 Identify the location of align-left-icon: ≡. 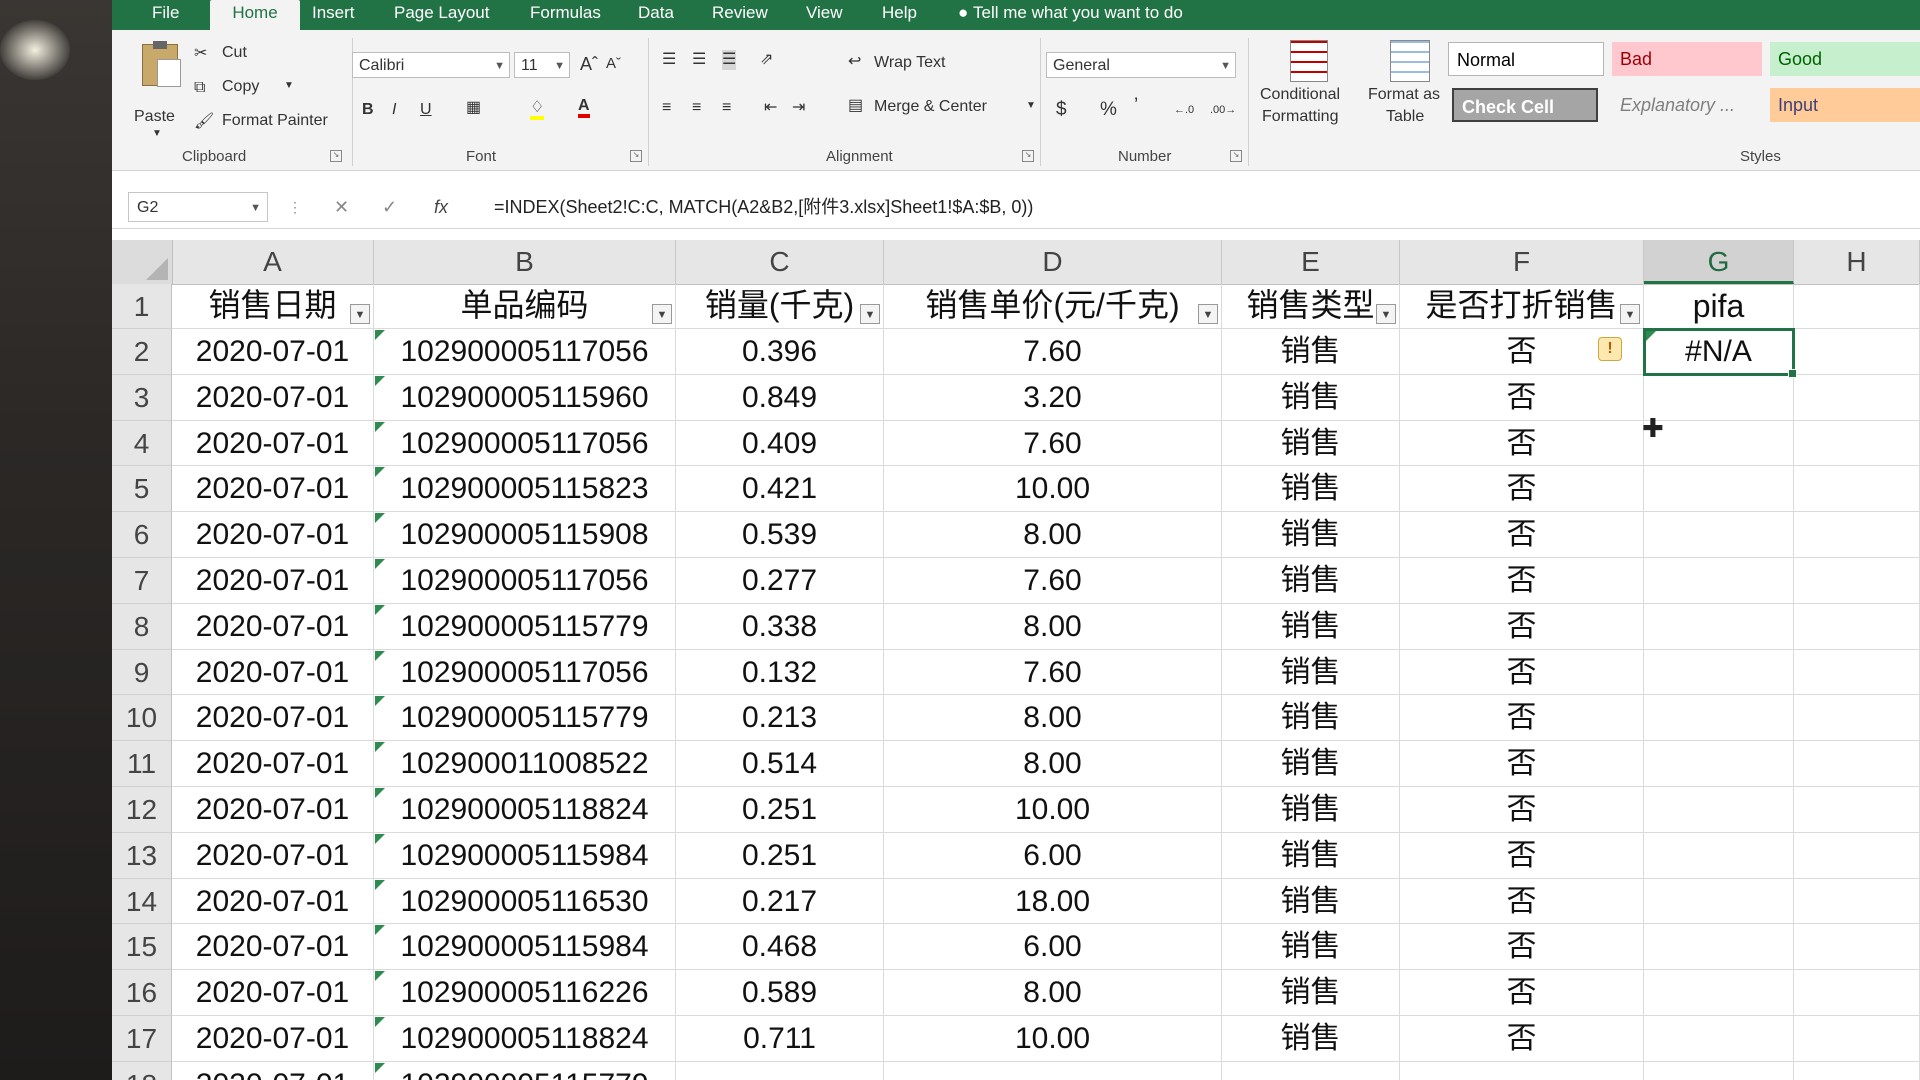
(667, 107).